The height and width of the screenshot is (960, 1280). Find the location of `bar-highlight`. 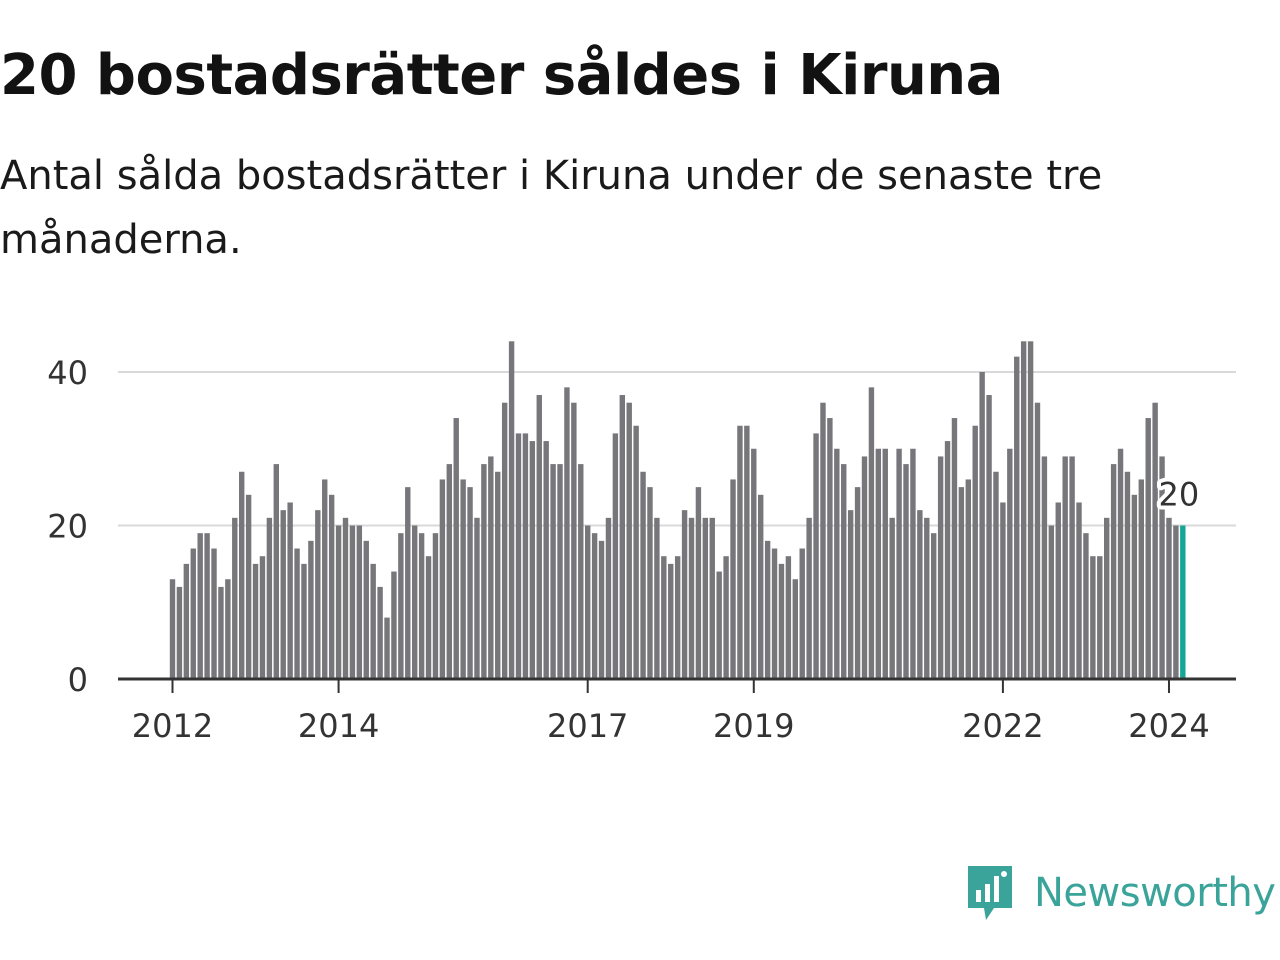

bar-highlight is located at coordinates (1183, 602).